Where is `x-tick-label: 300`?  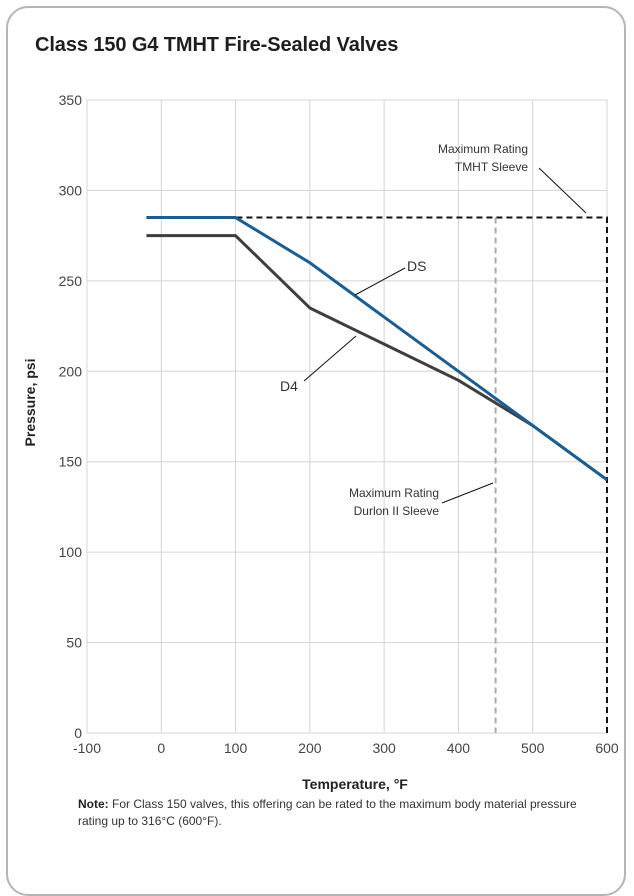 x-tick-label: 300 is located at coordinates (384, 748).